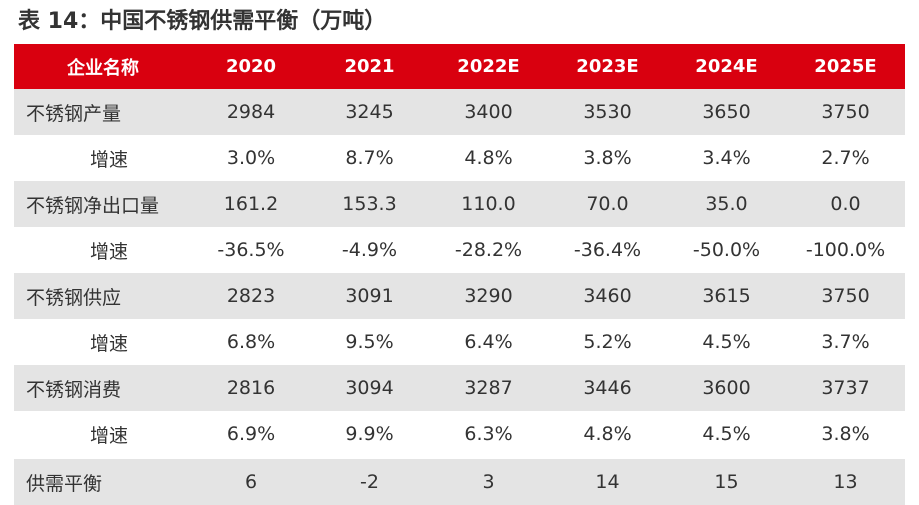  I want to click on table-cell: 14, so click(607, 481).